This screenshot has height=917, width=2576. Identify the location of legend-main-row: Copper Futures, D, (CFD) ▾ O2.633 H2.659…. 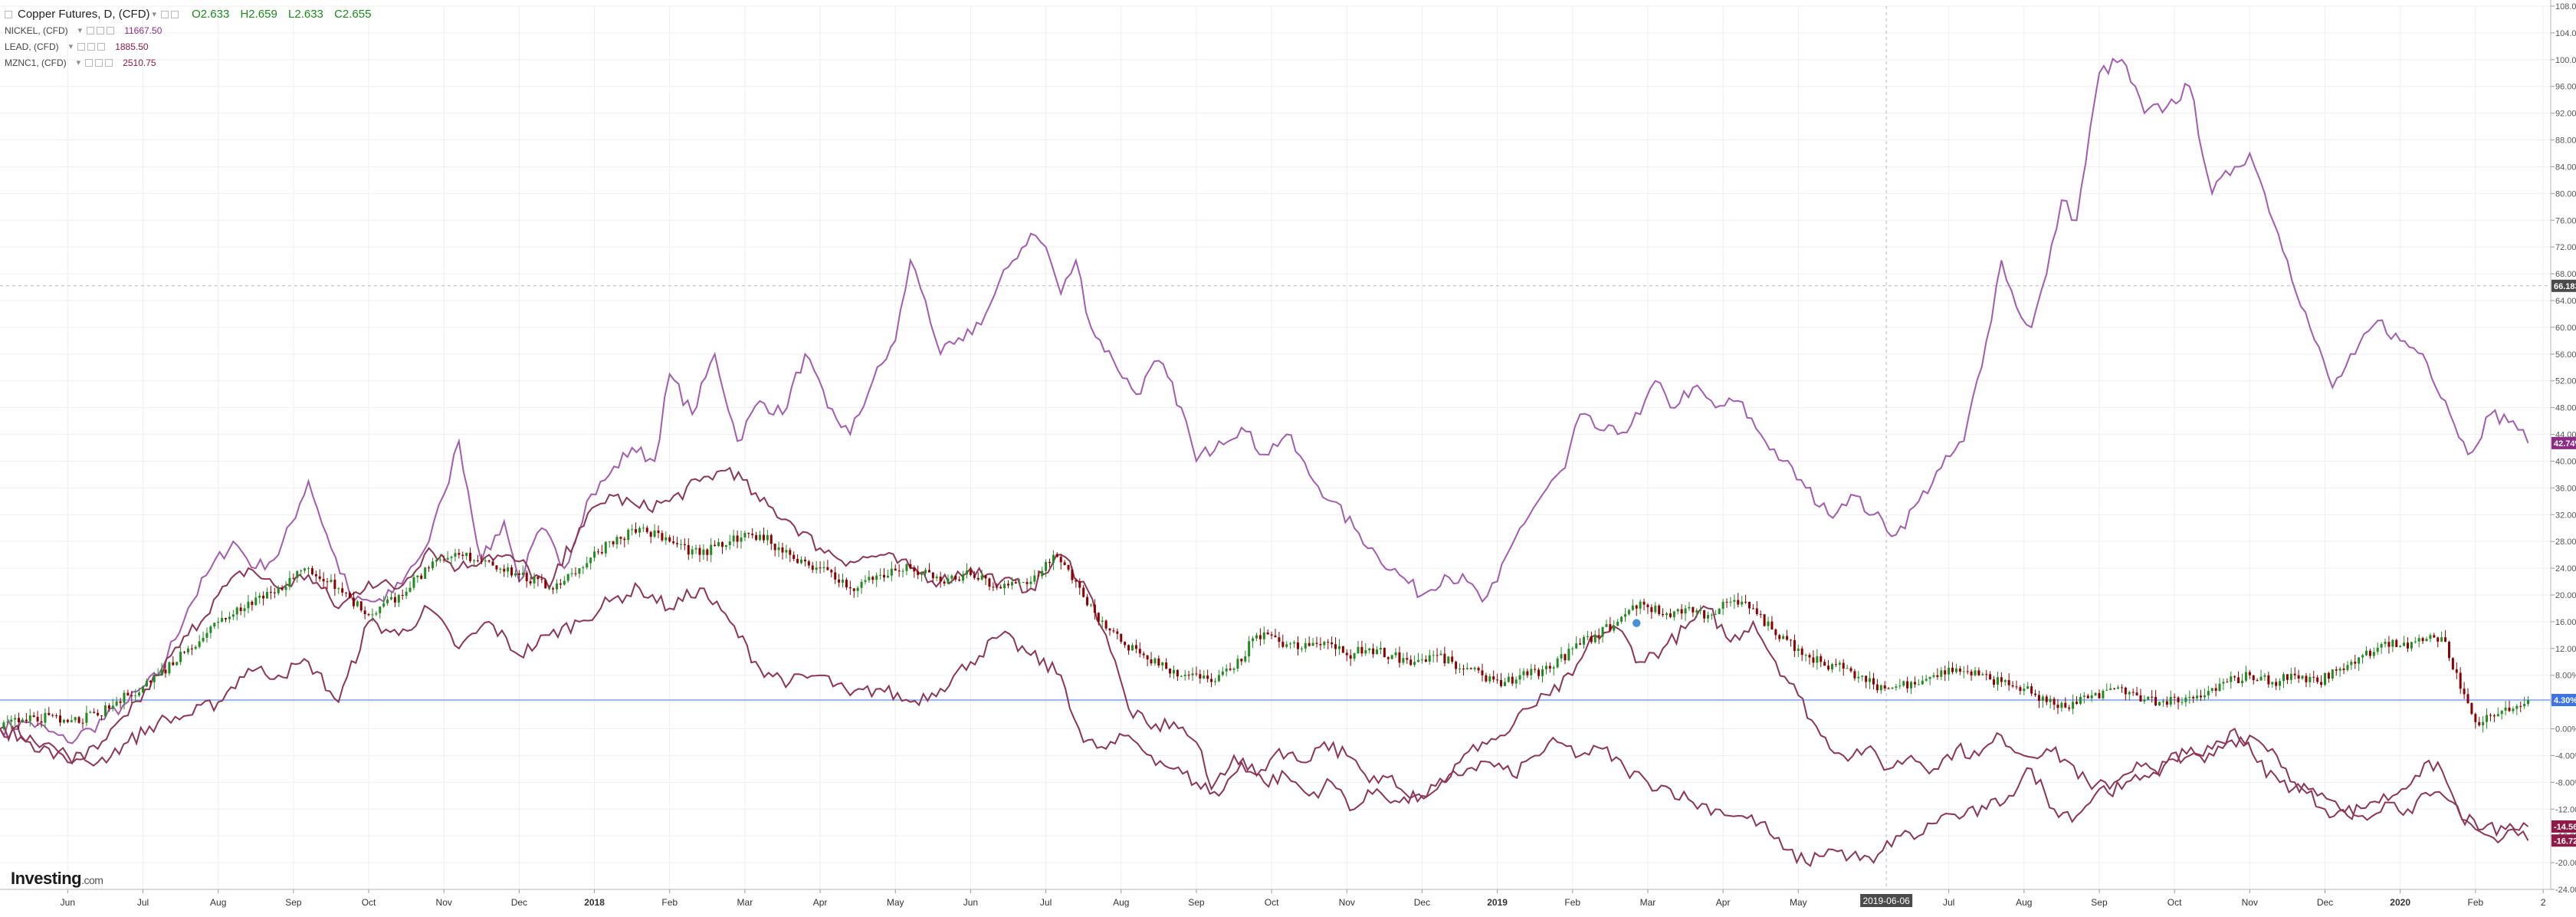
(192, 14).